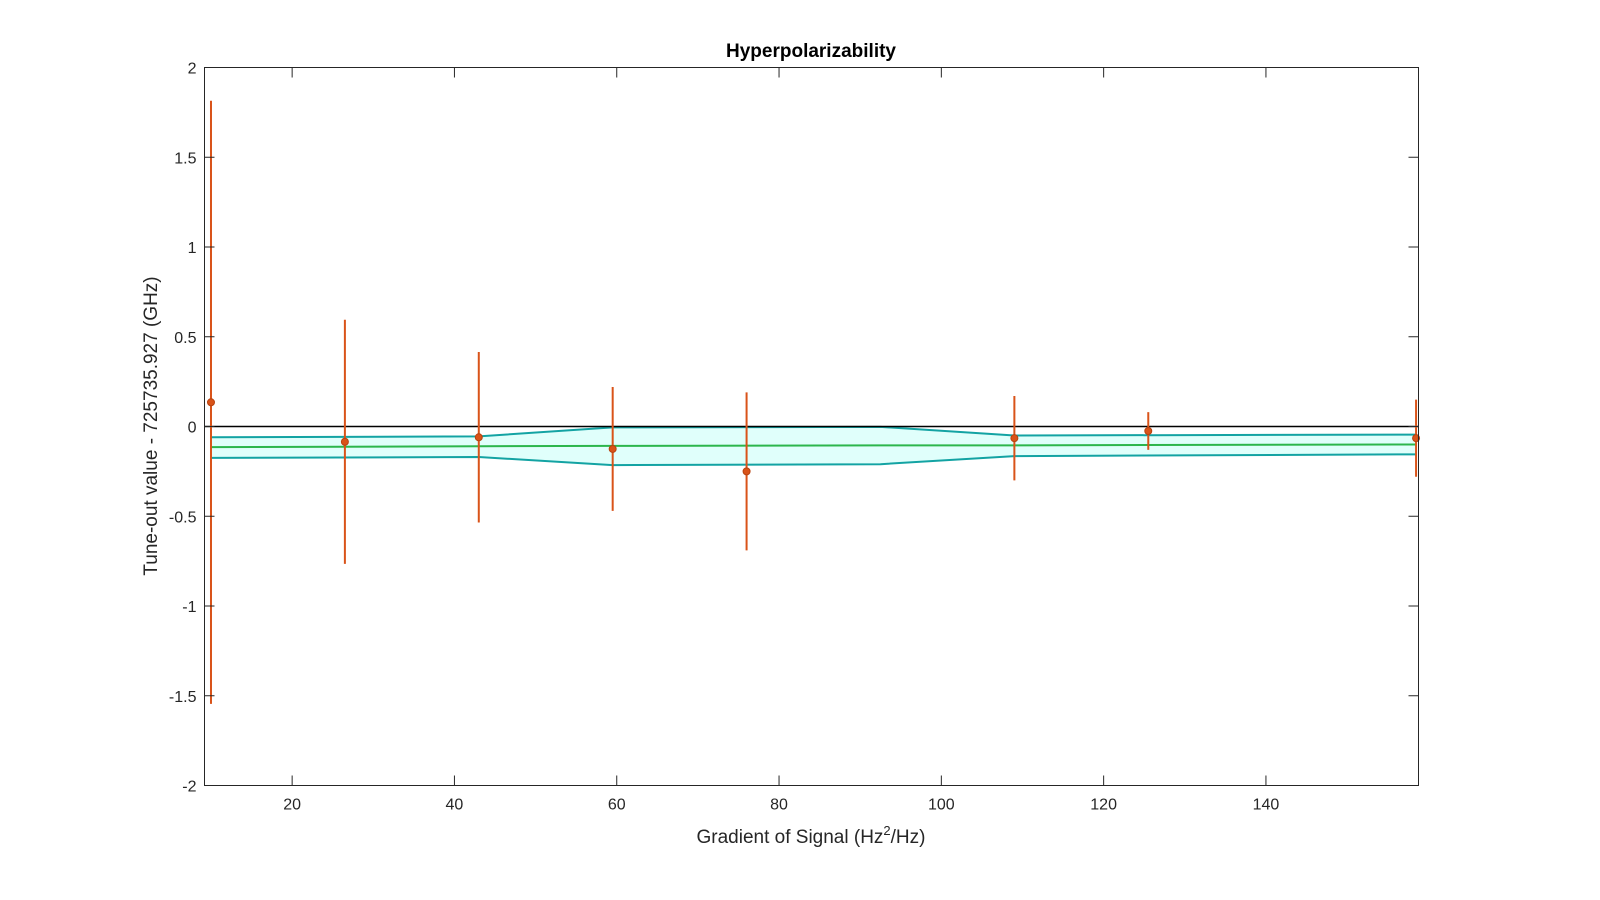 This screenshot has width=1600, height=900. I want to click on x-axis-label: Gradient of Signal (Hz2/Hz), so click(811, 835).